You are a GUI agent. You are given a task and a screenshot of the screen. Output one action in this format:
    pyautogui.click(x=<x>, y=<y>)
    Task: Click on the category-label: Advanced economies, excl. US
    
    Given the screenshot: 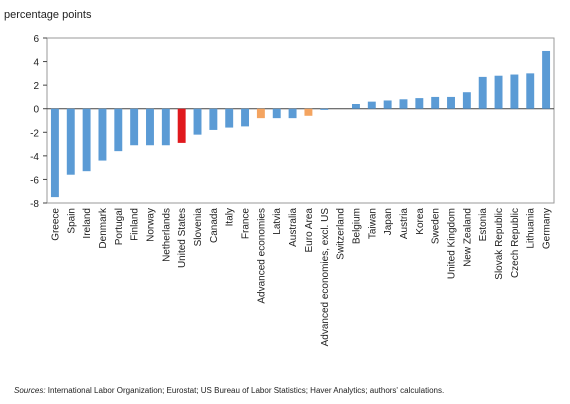 What is the action you would take?
    pyautogui.click(x=325, y=277)
    